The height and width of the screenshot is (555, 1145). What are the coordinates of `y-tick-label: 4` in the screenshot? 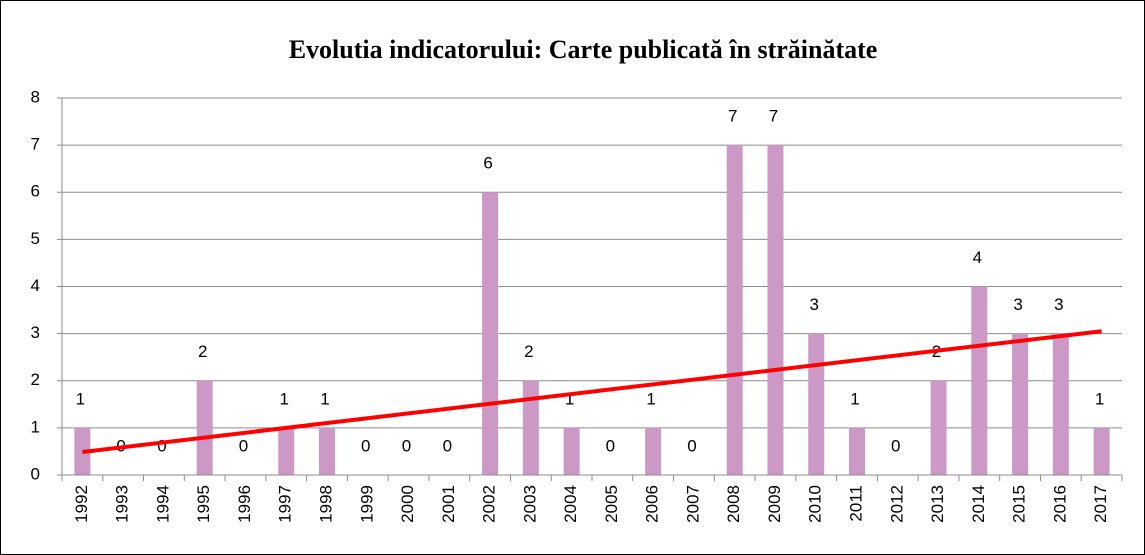 It's located at (35, 285).